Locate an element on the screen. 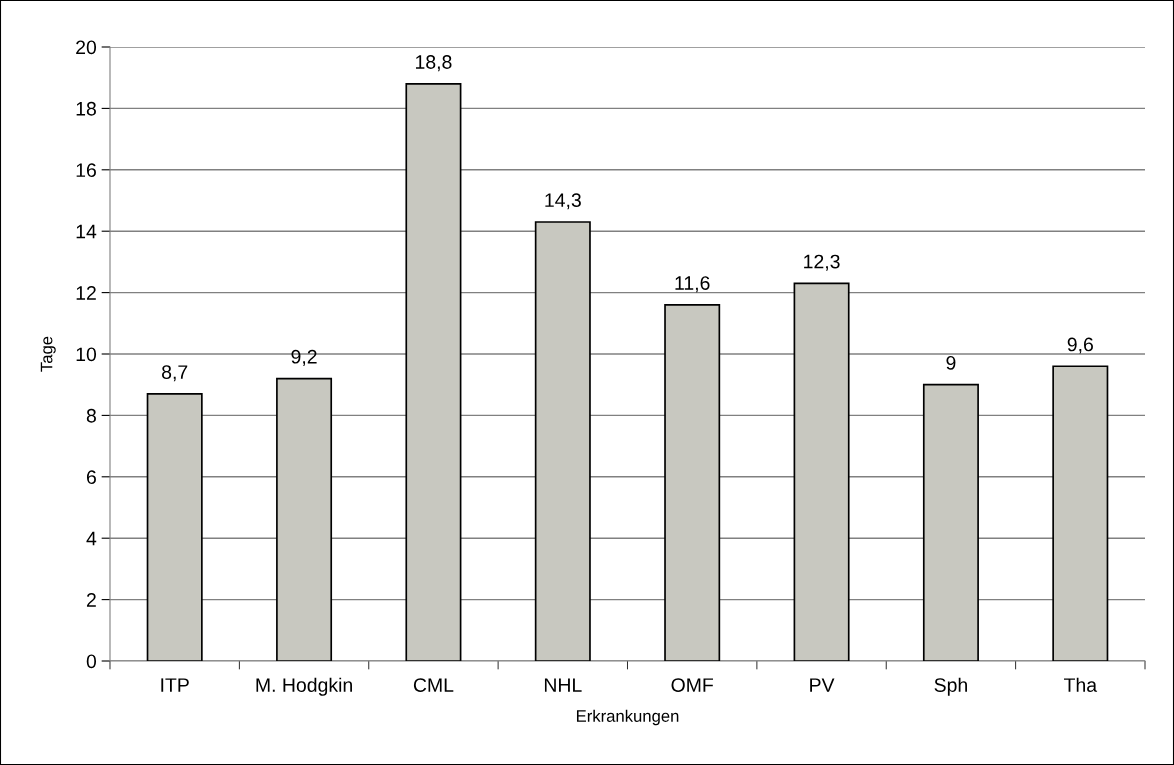  x-tick-label: M. Hodgkin is located at coordinates (304, 686).